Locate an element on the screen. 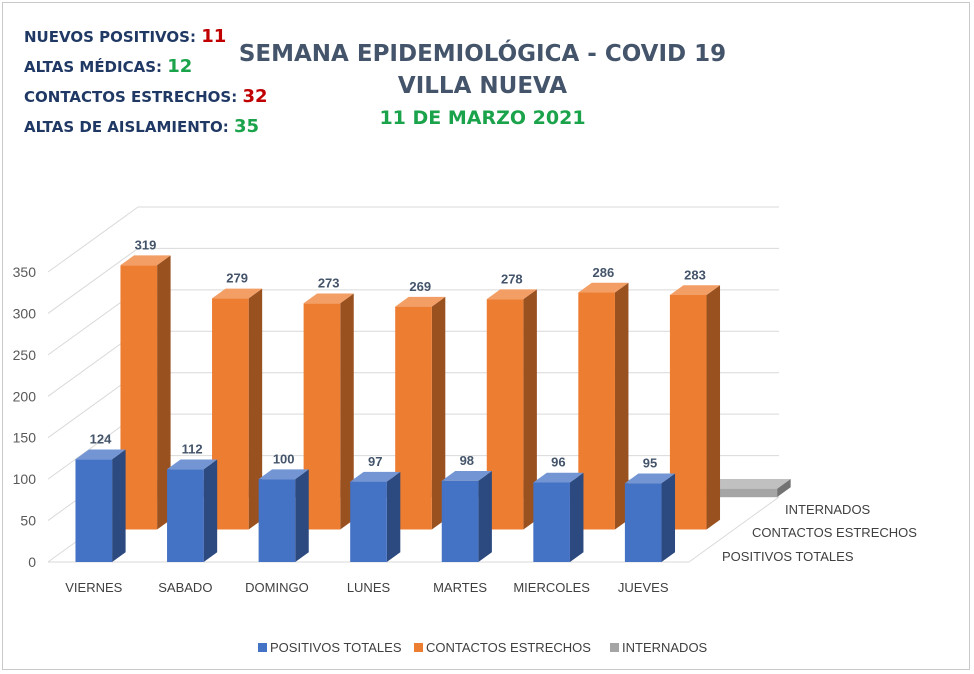 This screenshot has width=974, height=674. legend-label: POSITIVOS TOTALES is located at coordinates (336, 647).